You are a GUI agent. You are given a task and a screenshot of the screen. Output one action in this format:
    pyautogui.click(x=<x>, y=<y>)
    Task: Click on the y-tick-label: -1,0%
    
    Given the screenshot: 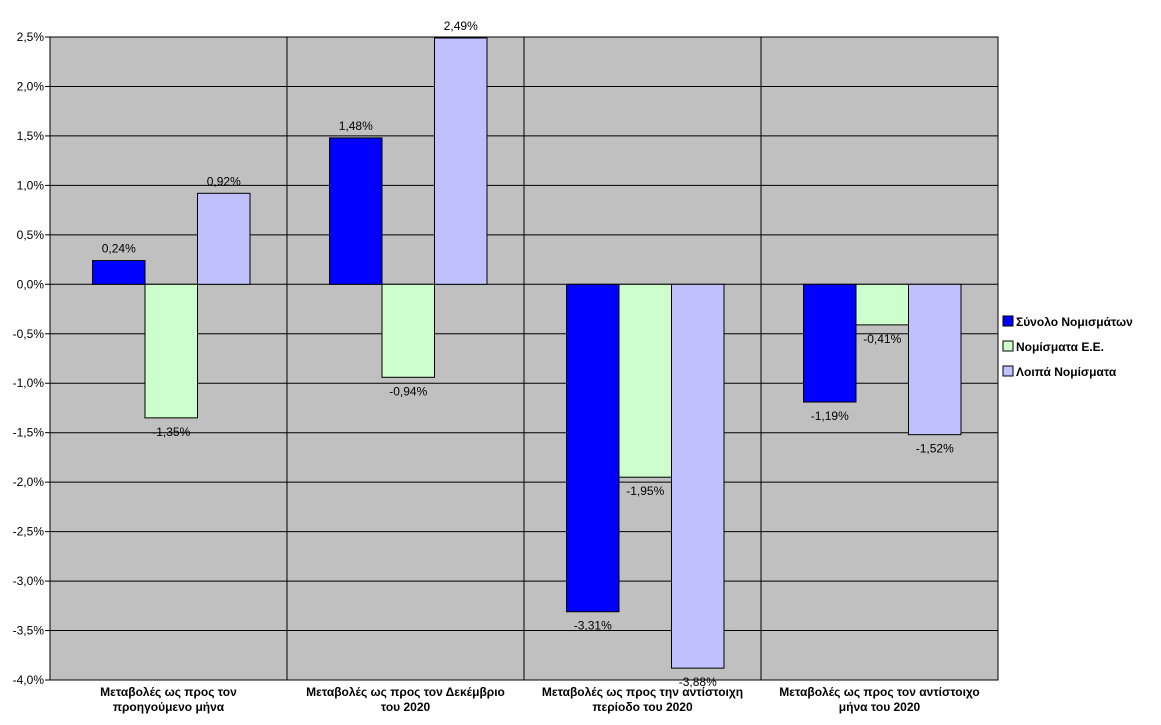 What is the action you would take?
    pyautogui.click(x=29, y=383)
    